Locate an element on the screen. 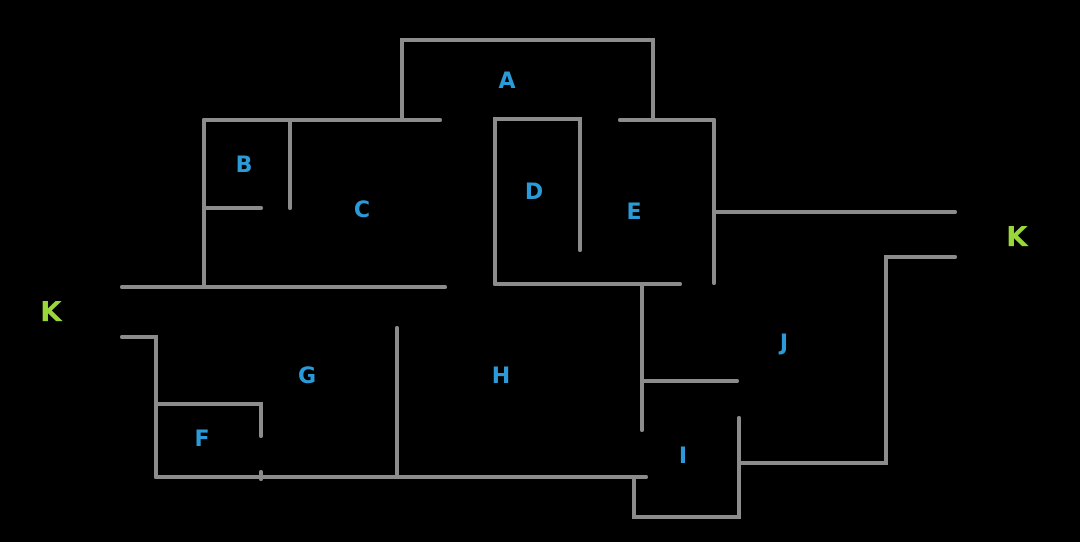  room-label-i: I is located at coordinates (683, 456).